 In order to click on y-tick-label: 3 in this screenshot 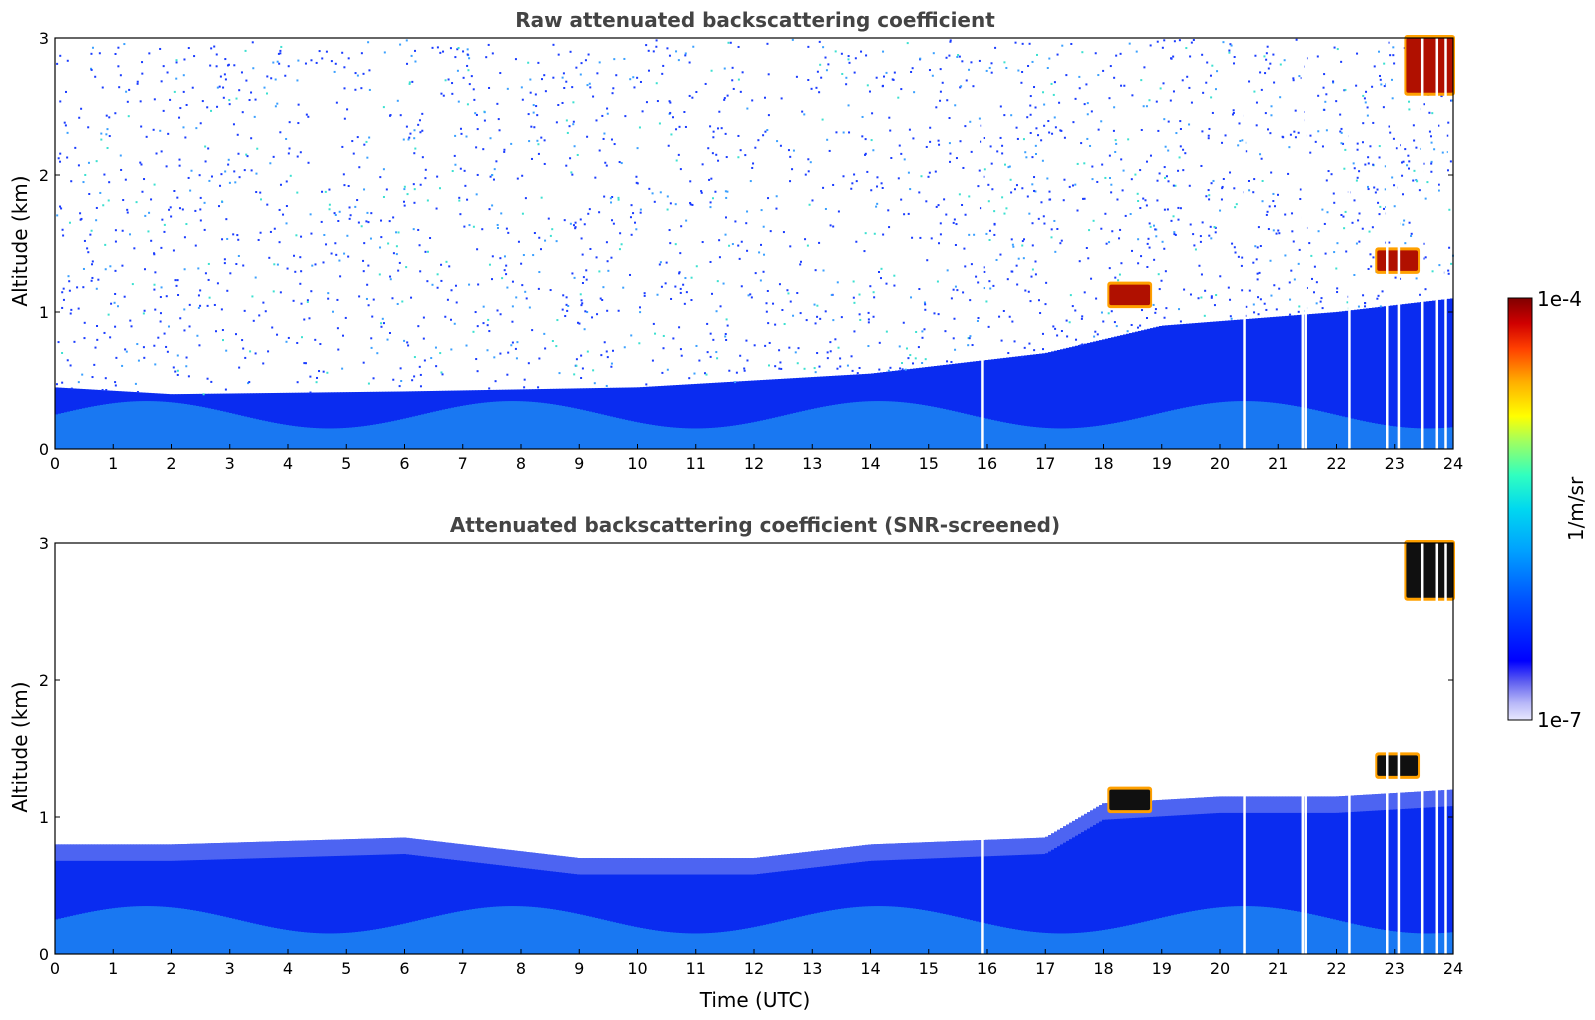, I will do `click(44, 543)`.